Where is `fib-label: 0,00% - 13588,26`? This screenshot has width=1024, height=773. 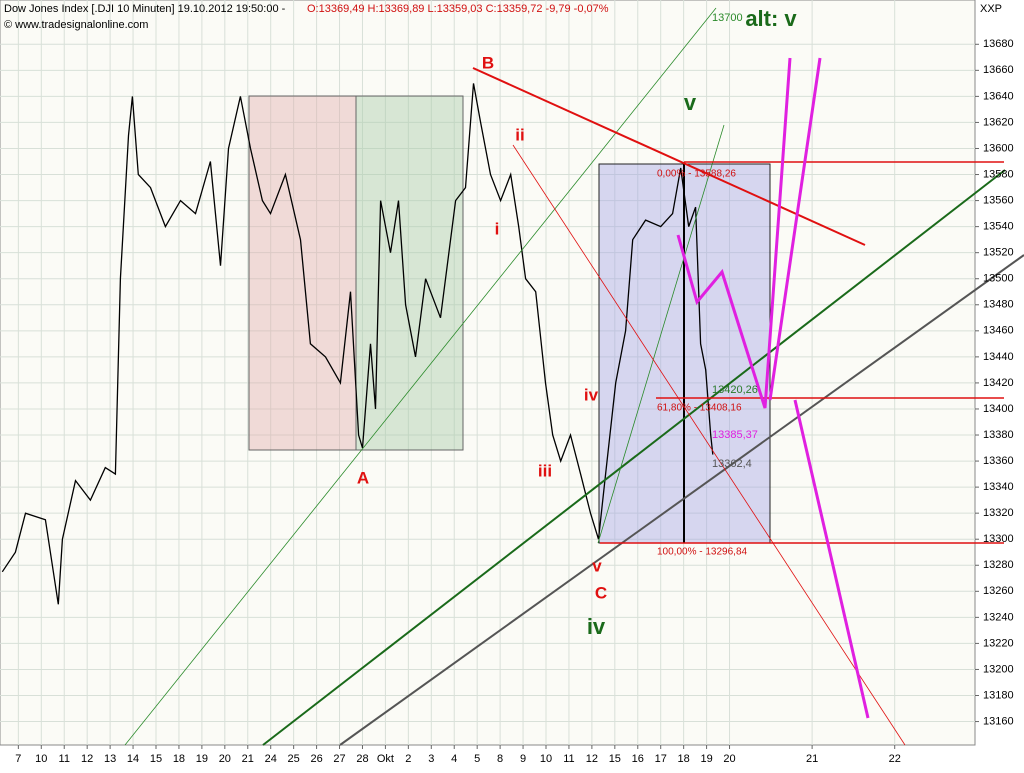
fib-label: 0,00% - 13588,26 is located at coordinates (696, 174).